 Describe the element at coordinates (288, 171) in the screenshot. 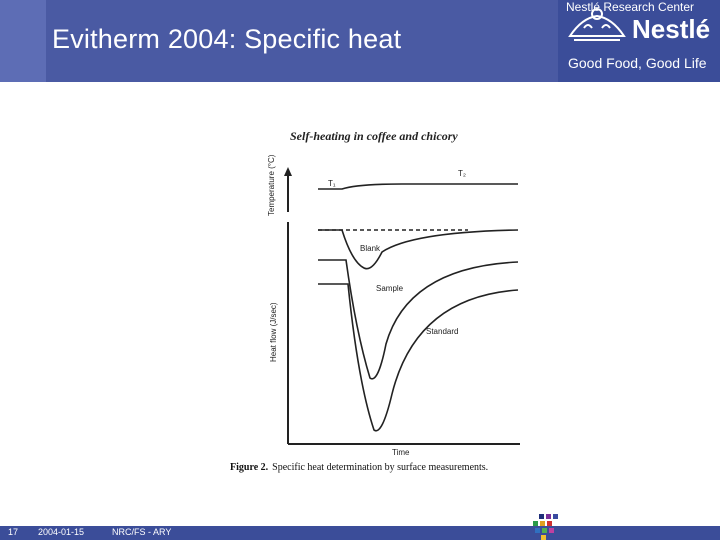

I see `temperature-axis-arrow` at that location.